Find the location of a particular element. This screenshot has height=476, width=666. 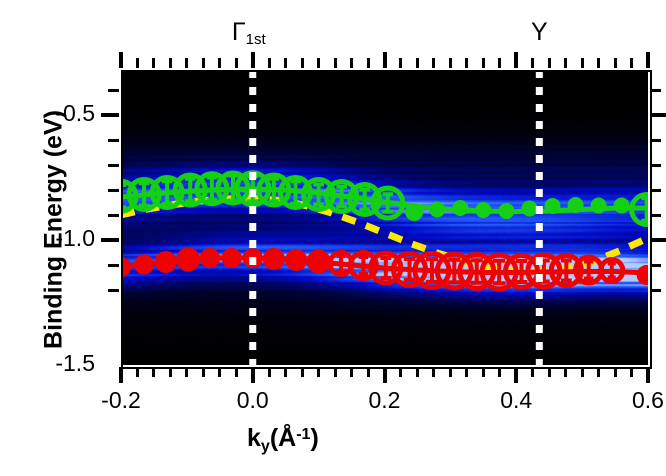

x-axis-title: ky(Å-1) is located at coordinates (283, 440).